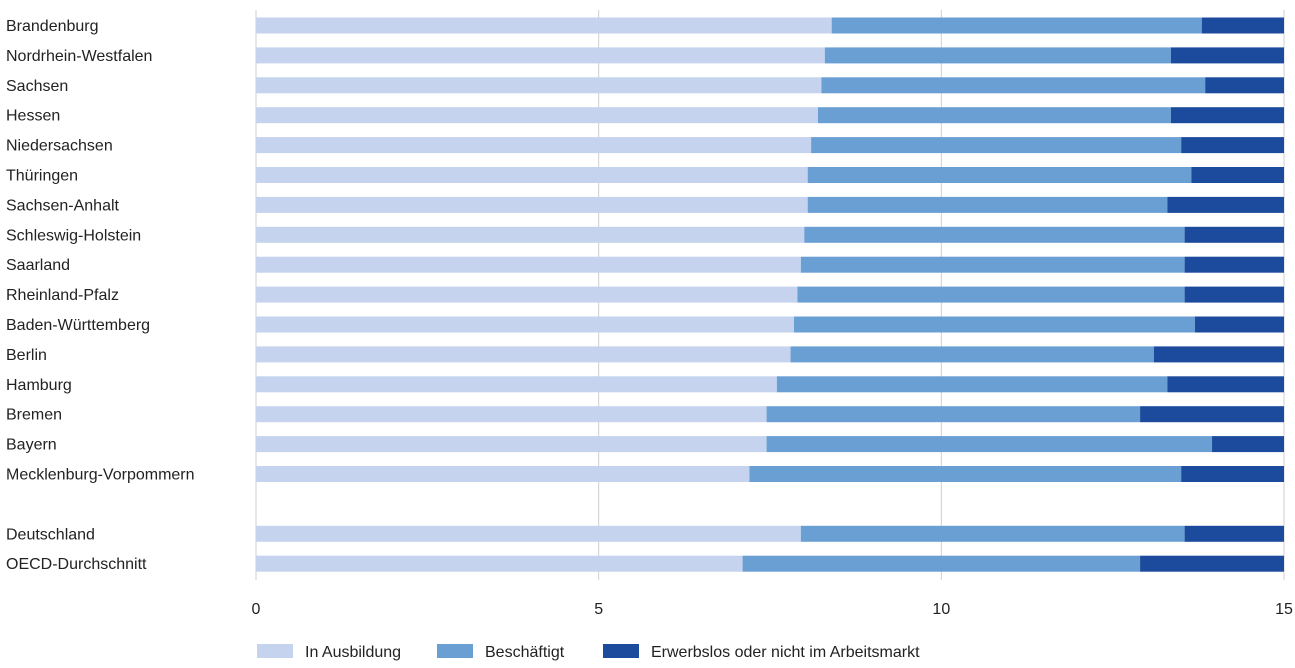 Image resolution: width=1295 pixels, height=668 pixels. I want to click on category-label: OECD-Durchschnitt, so click(76, 564).